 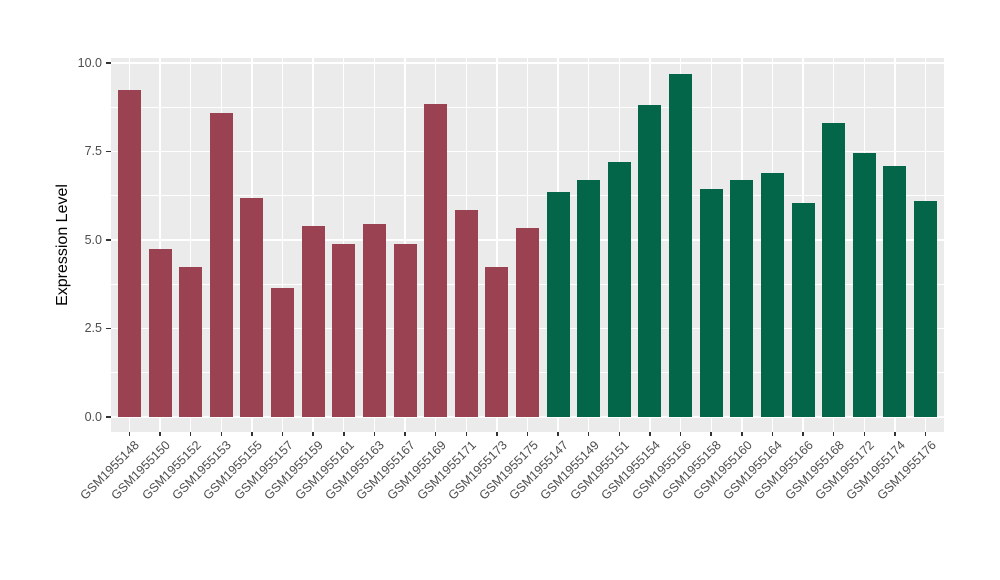 What do you see at coordinates (93, 151) in the screenshot?
I see `y-axis-tick-label: 7.5` at bounding box center [93, 151].